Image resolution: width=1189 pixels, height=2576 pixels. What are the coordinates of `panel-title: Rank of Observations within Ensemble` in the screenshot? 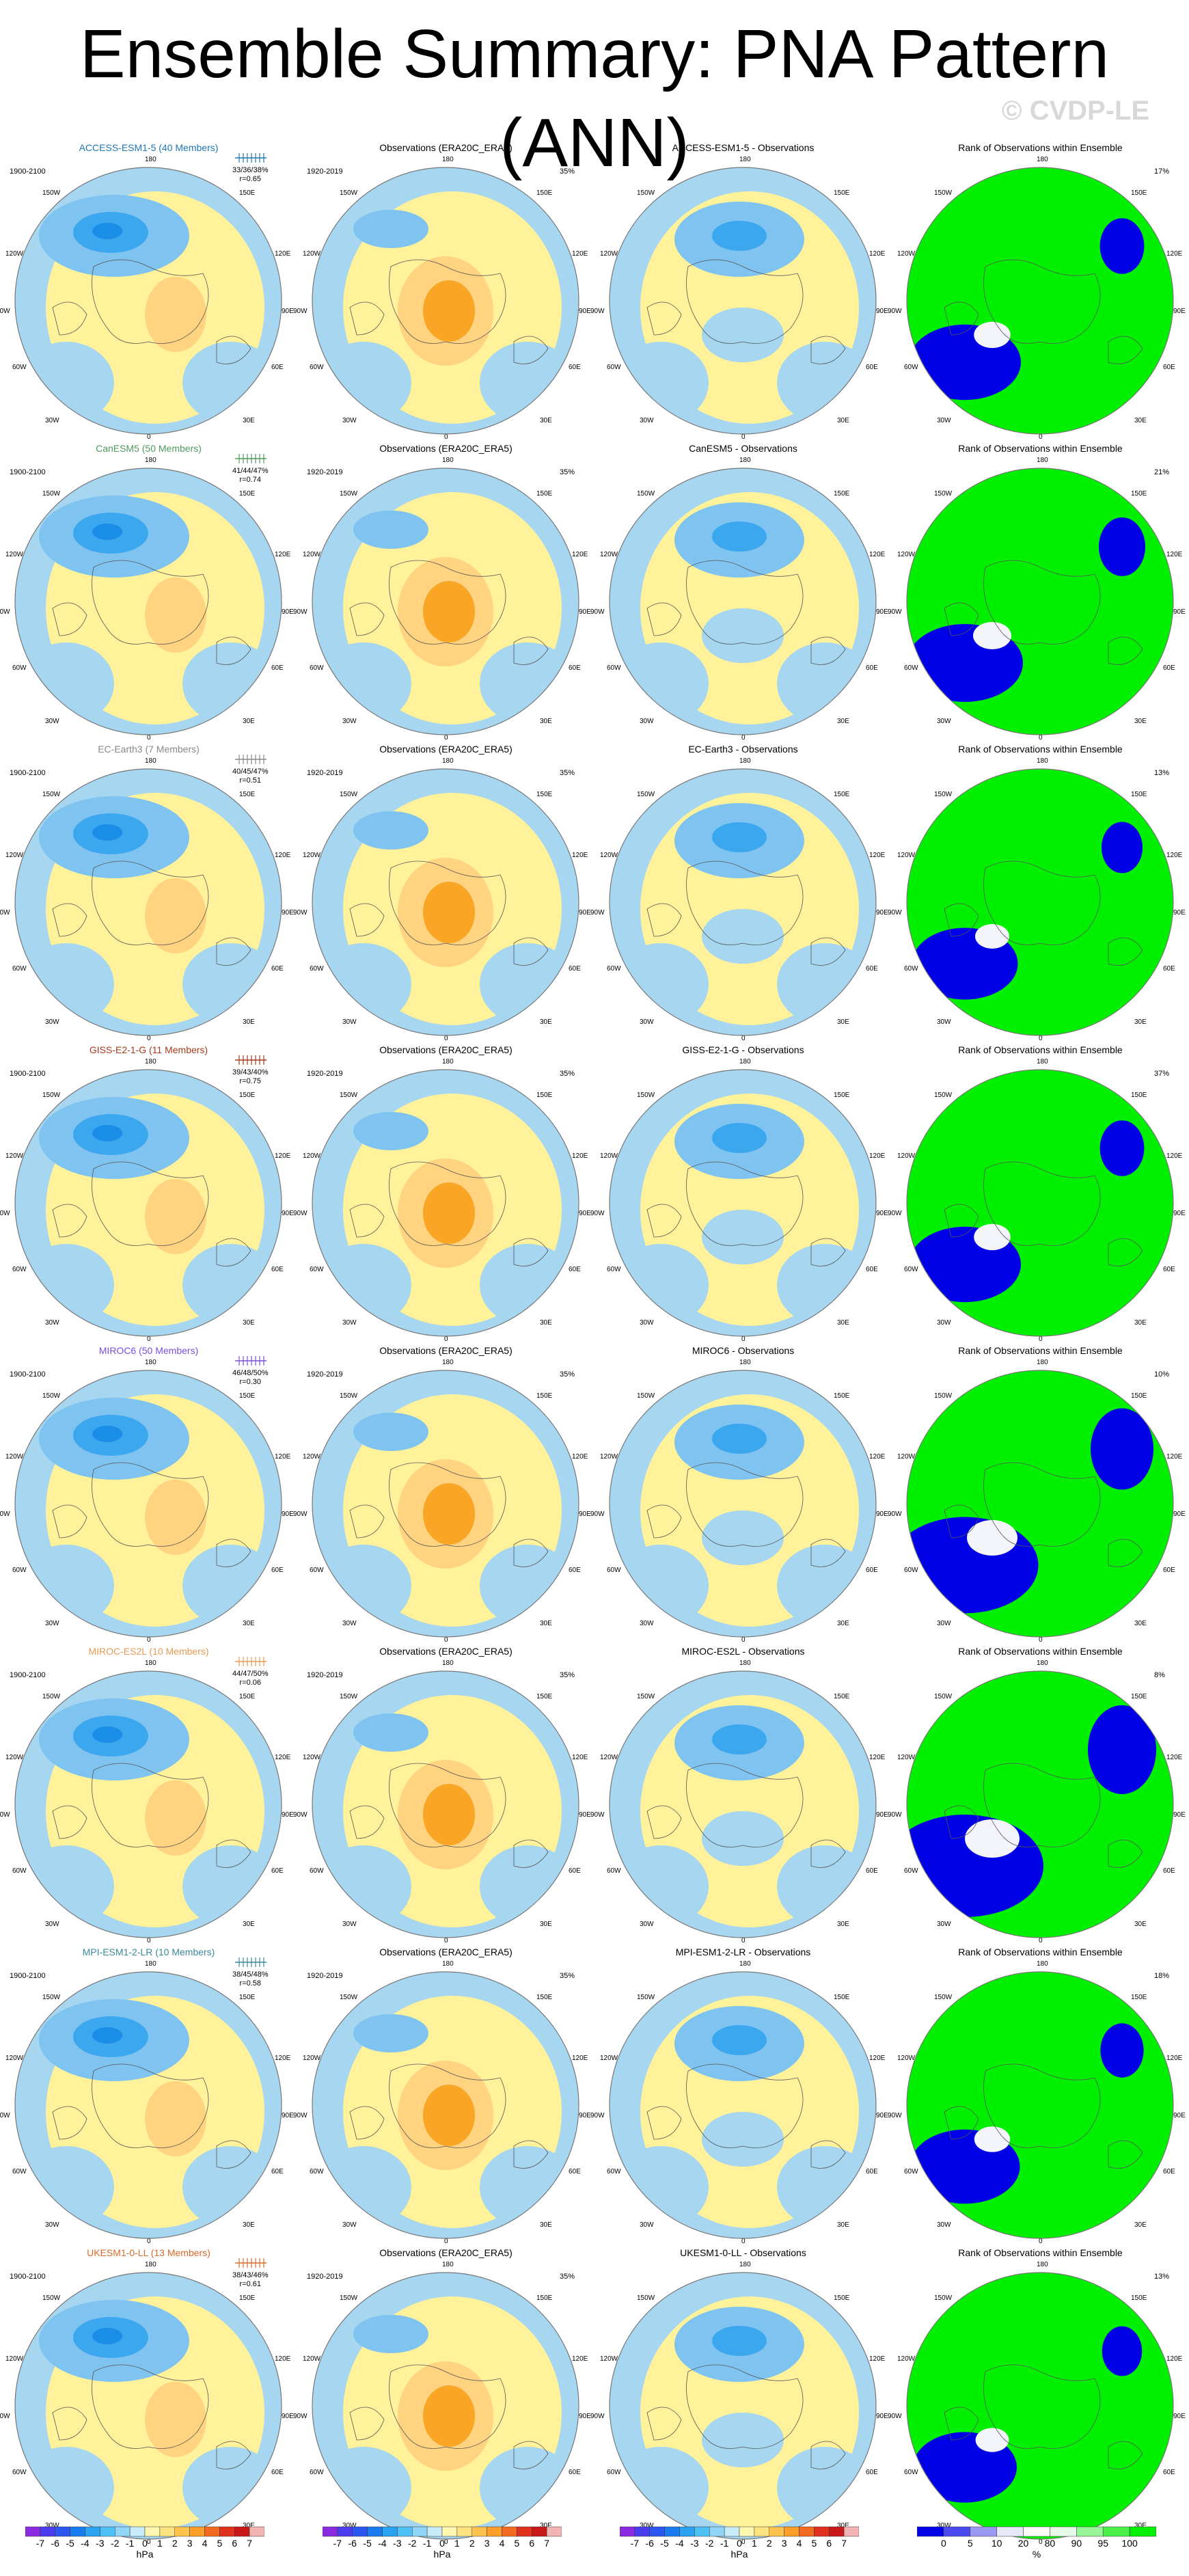 It's located at (1040, 1050).